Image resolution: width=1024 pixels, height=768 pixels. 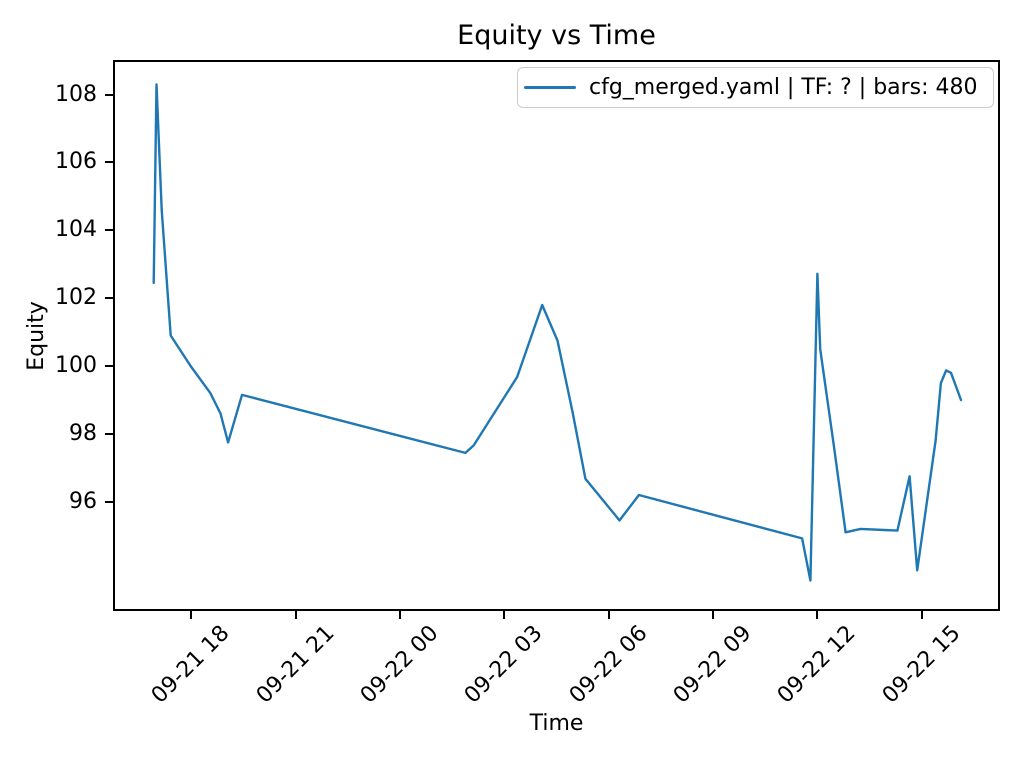 What do you see at coordinates (295, 664) in the screenshot?
I see `x-tick-label: 09-21 21` at bounding box center [295, 664].